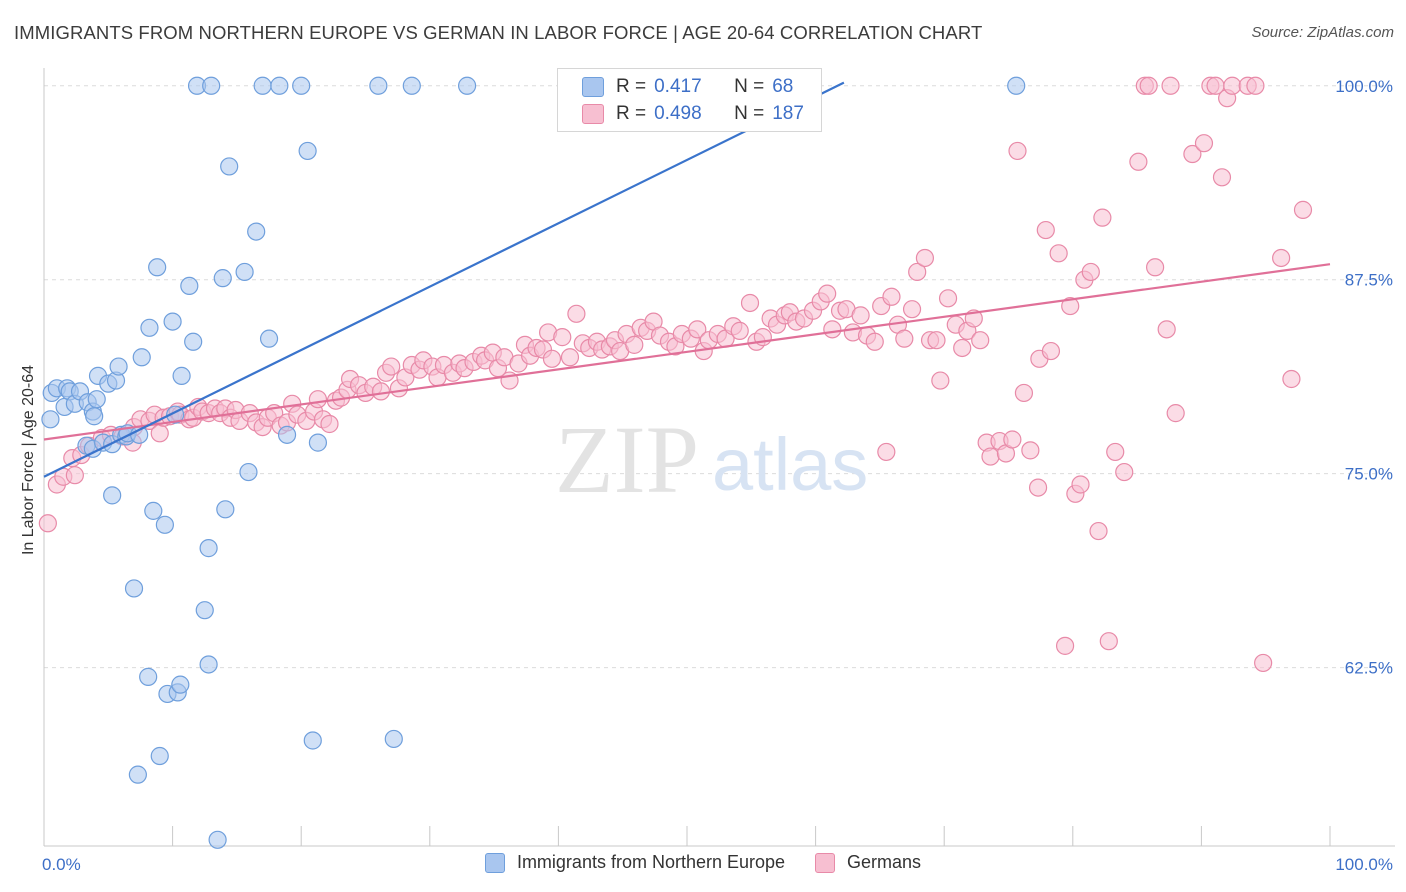  I want to click on y-tick-label: 75.0%, so click(1369, 474).